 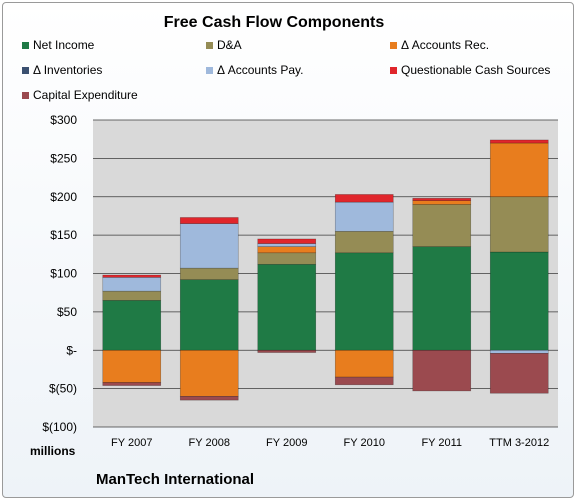 I want to click on y-axis-unit-label: millions, so click(x=53, y=451).